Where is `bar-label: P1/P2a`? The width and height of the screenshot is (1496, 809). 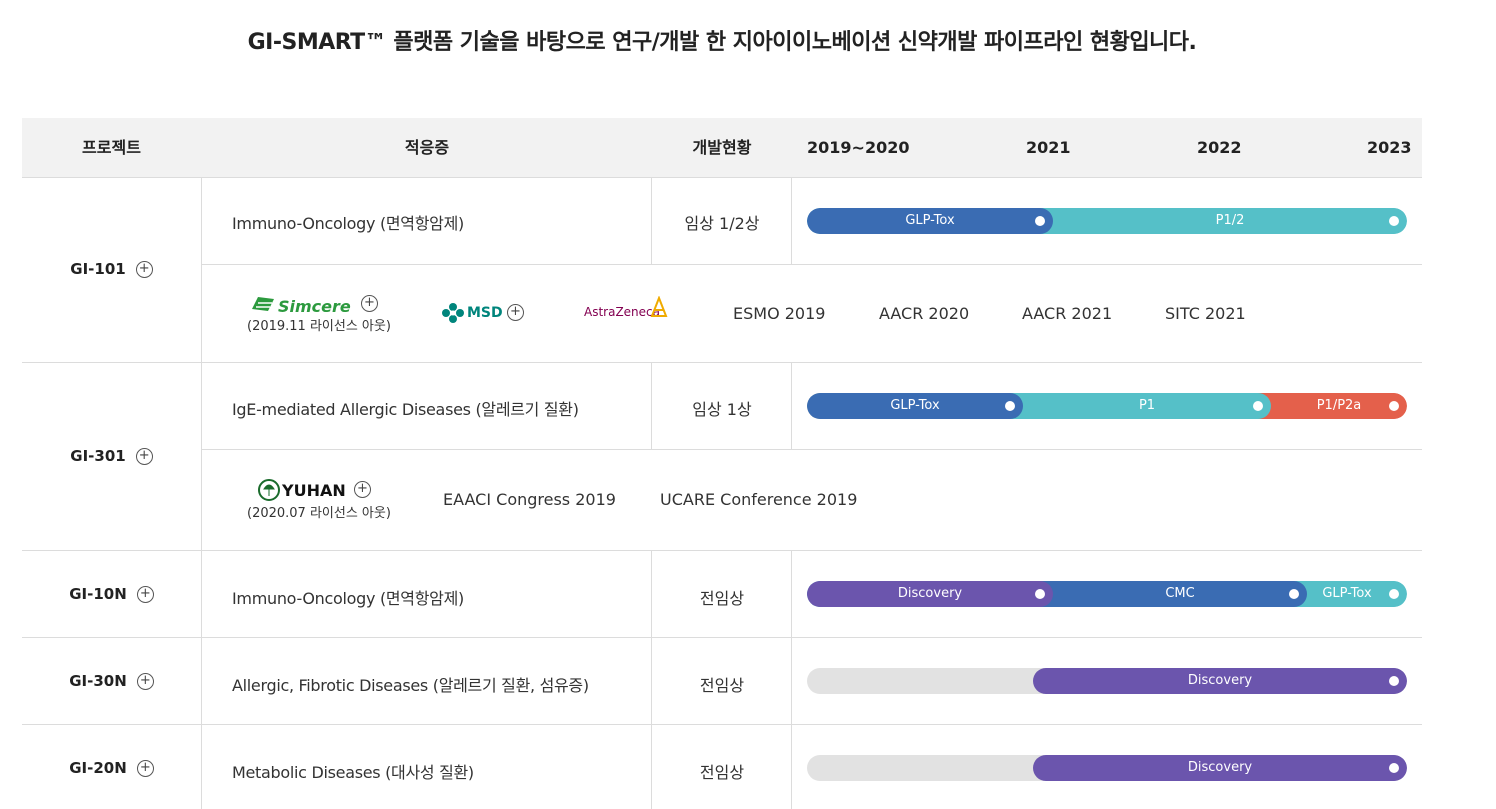 bar-label: P1/P2a is located at coordinates (1339, 405).